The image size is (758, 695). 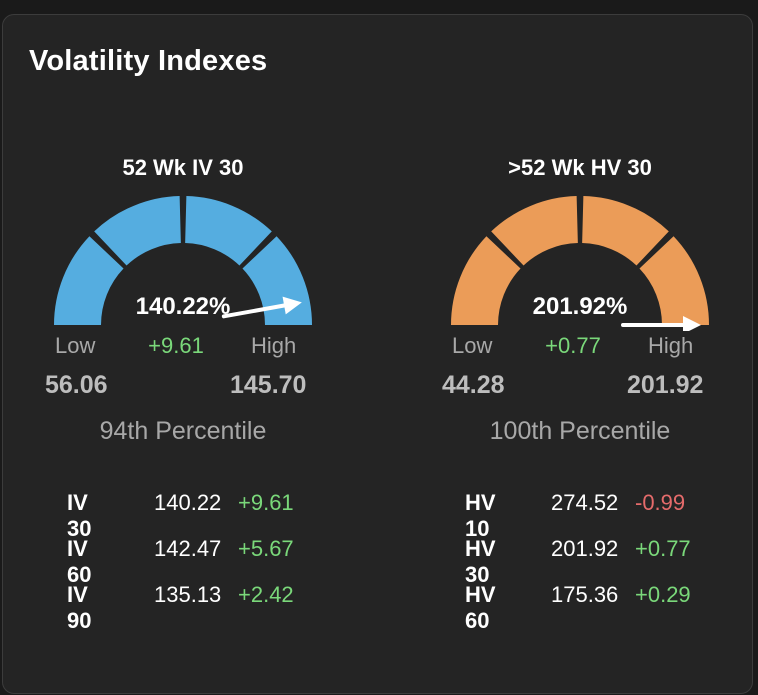 What do you see at coordinates (580, 431) in the screenshot?
I see `hv-percentile: 100th Percentile` at bounding box center [580, 431].